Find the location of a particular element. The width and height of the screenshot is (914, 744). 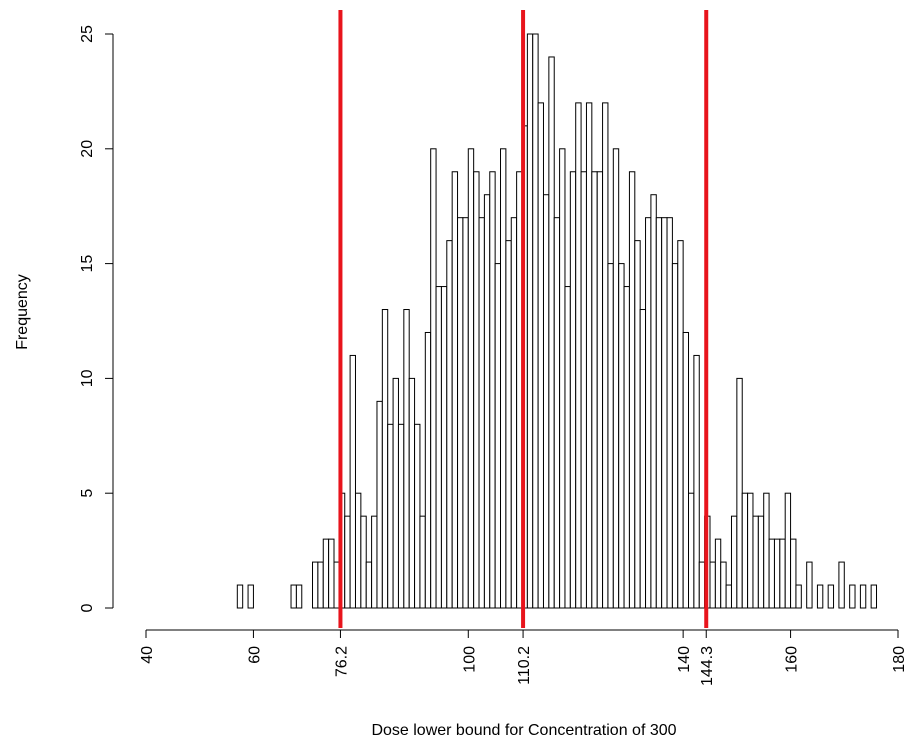

x-axis: 40 60 76.2 100 110.2 140 144.3 160 180 is located at coordinates (523, 657).